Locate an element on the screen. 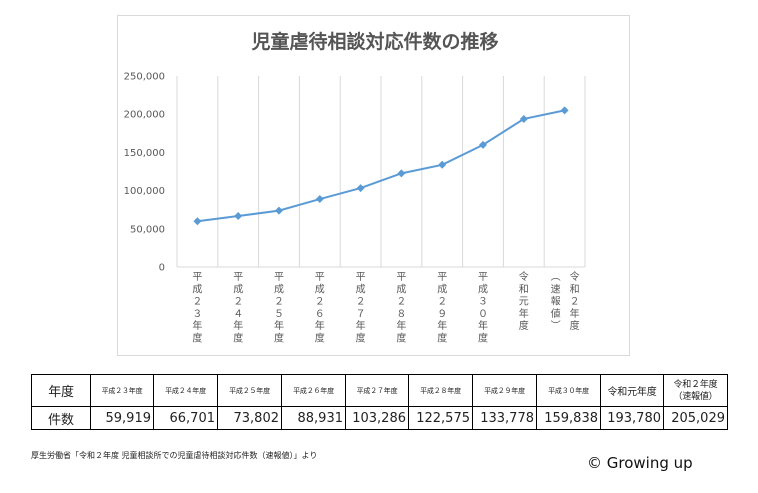 The width and height of the screenshot is (758, 493). table-cell-year-line2: （速報値） is located at coordinates (695, 396).